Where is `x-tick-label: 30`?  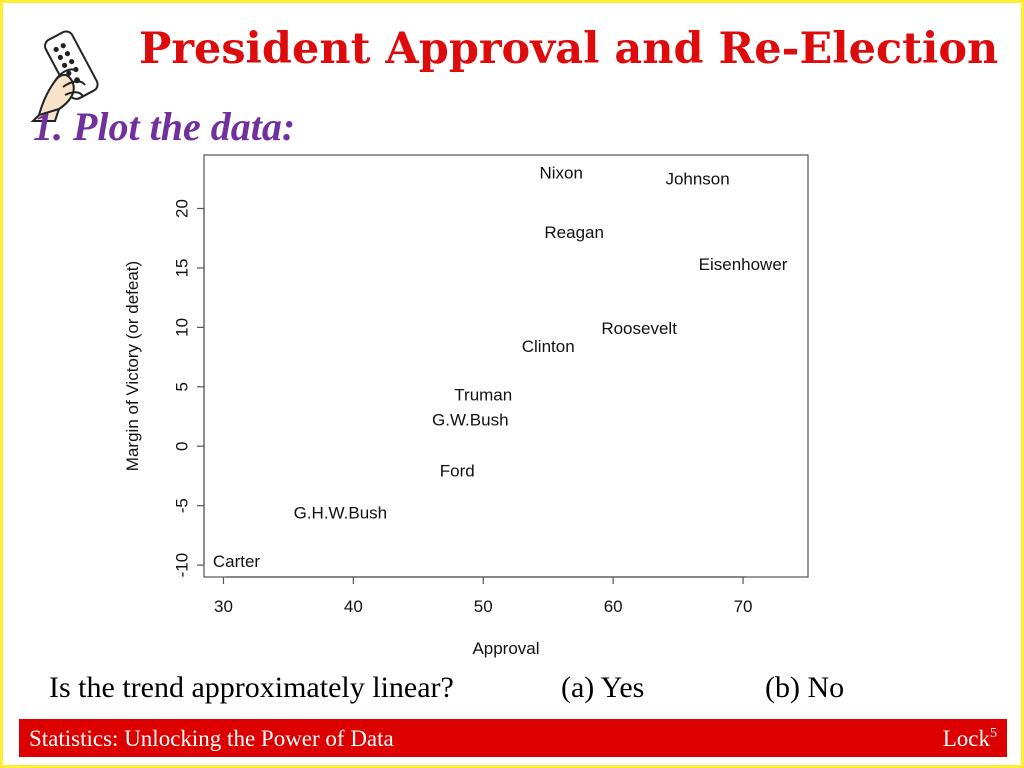
x-tick-label: 30 is located at coordinates (223, 606).